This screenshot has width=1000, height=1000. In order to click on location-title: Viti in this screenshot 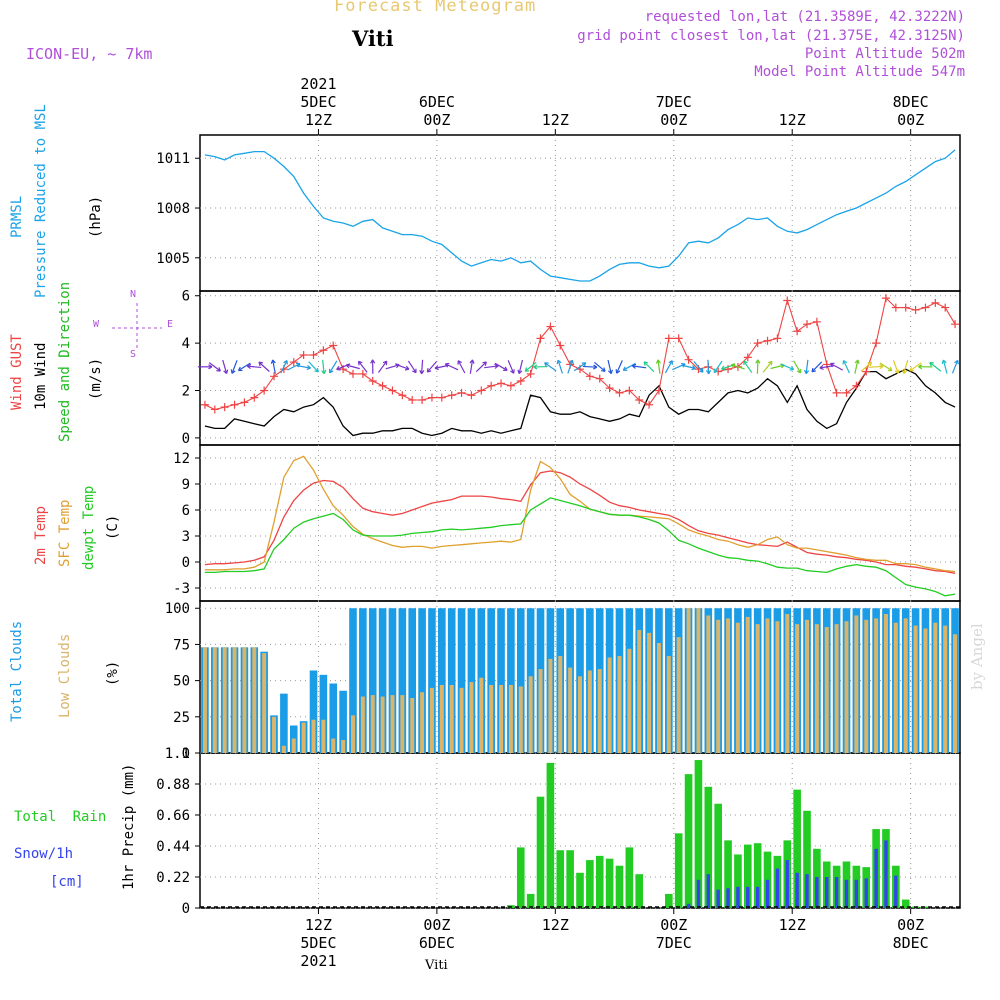, I will do `click(373, 38)`.